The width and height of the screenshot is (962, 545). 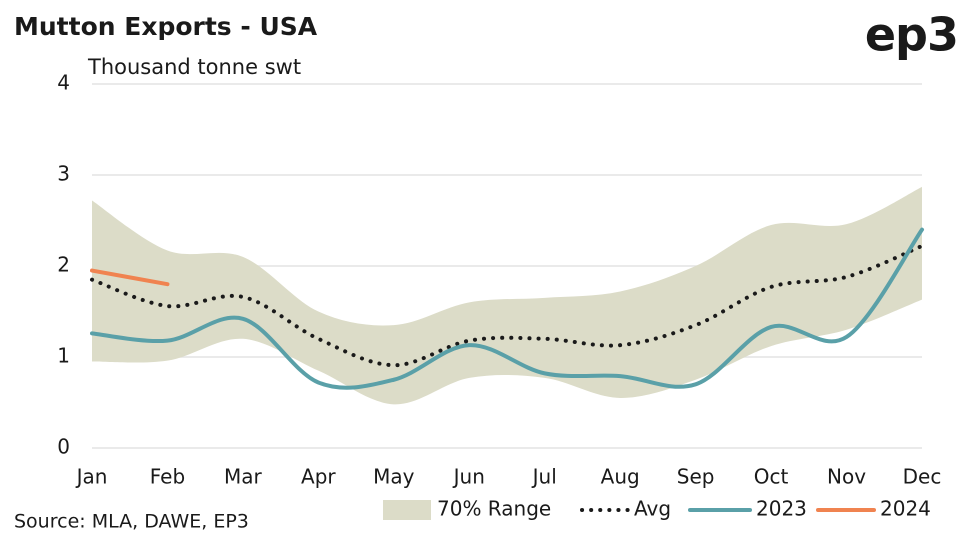 What do you see at coordinates (166, 26) in the screenshot?
I see `chart-title: Mutton Exports - USA` at bounding box center [166, 26].